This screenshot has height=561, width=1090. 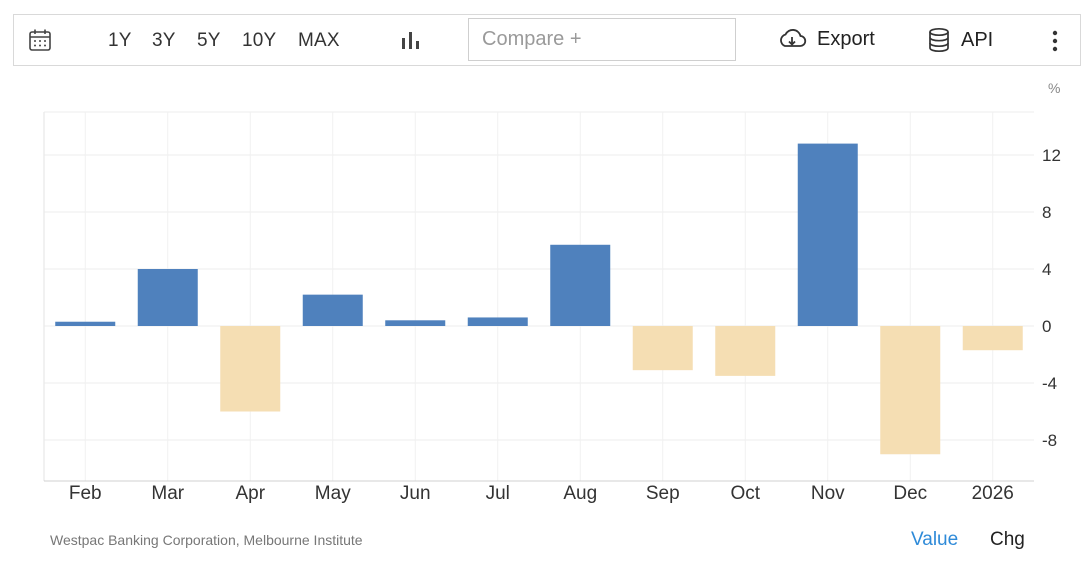 What do you see at coordinates (85, 323) in the screenshot?
I see `bar-feb` at bounding box center [85, 323].